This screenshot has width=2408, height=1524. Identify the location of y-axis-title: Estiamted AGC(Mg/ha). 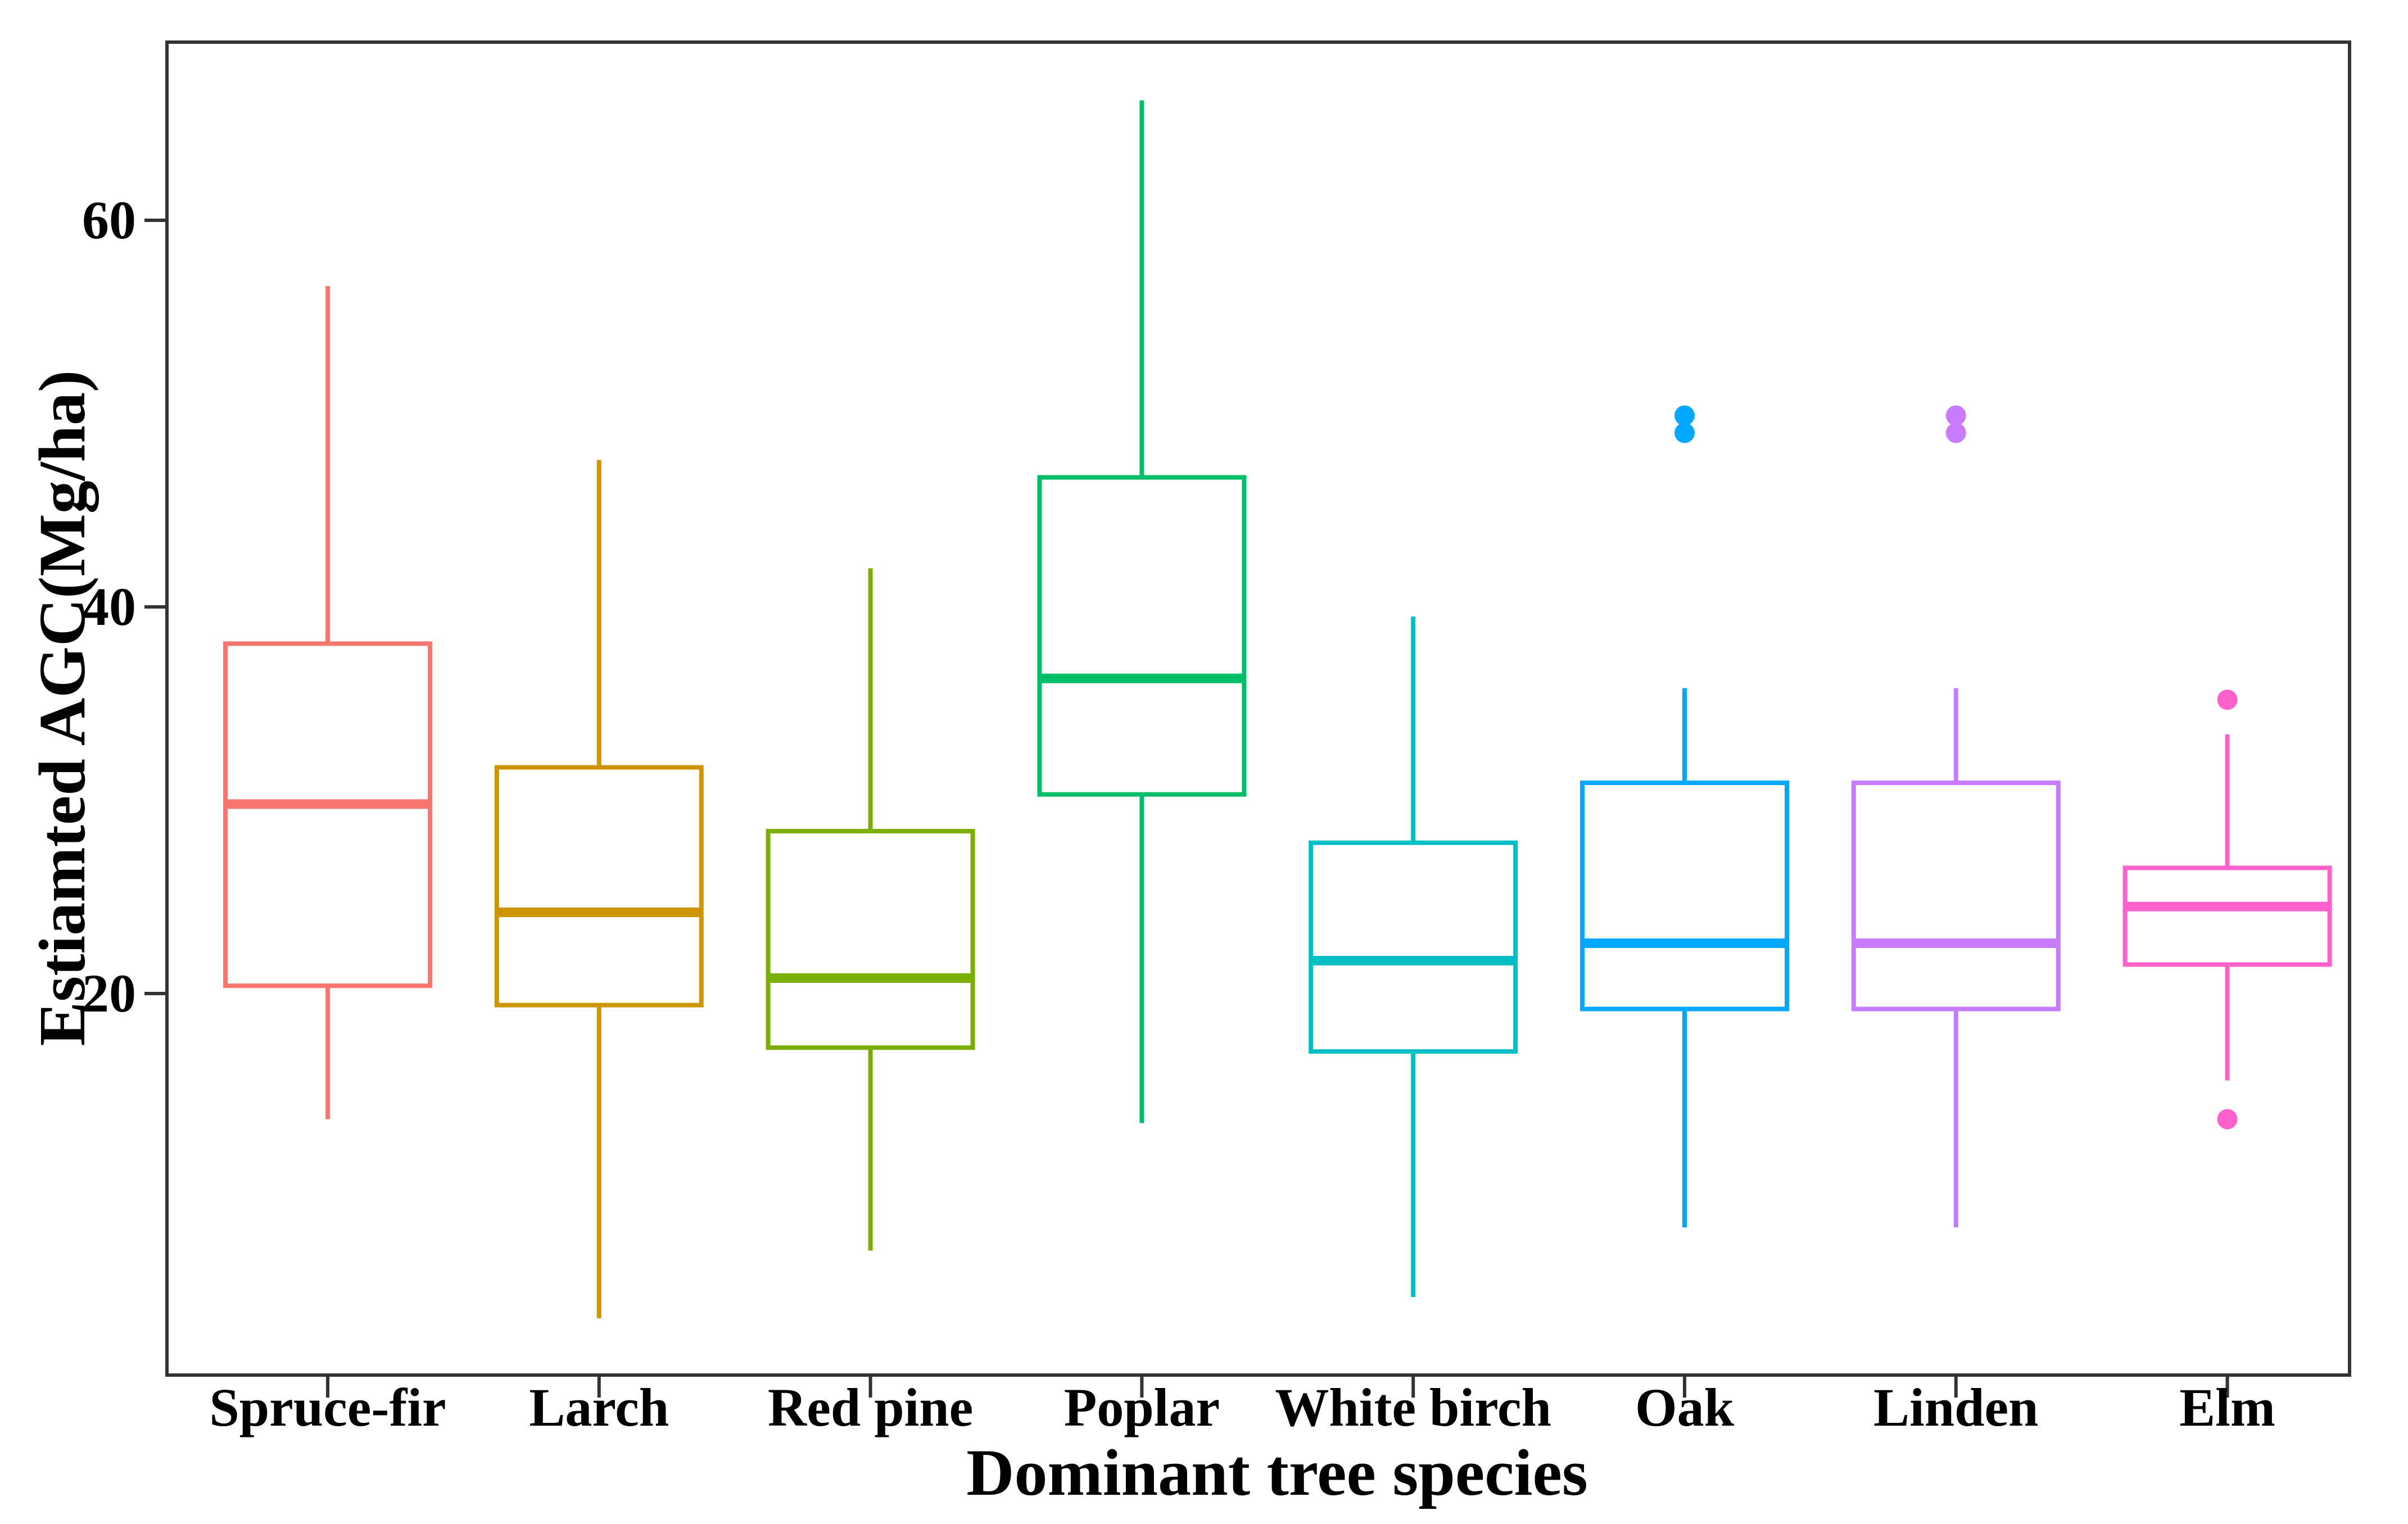
(62, 708).